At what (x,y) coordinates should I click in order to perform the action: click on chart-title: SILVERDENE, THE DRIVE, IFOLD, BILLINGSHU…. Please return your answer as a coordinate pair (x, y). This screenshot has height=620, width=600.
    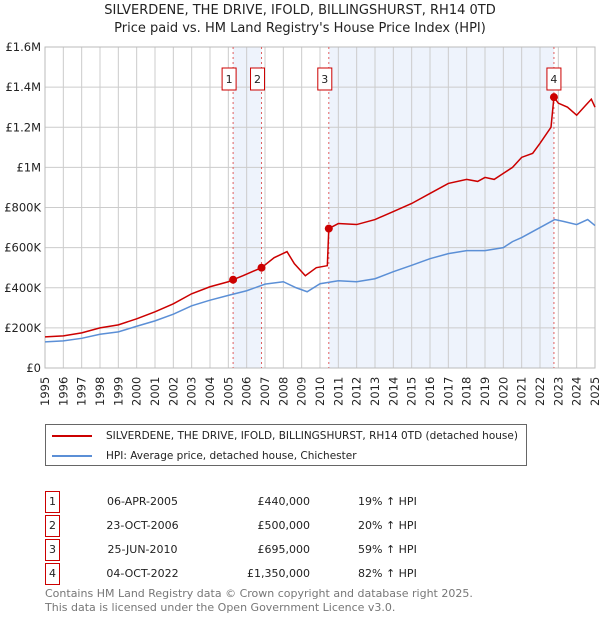
    Looking at the image, I should click on (300, 10).